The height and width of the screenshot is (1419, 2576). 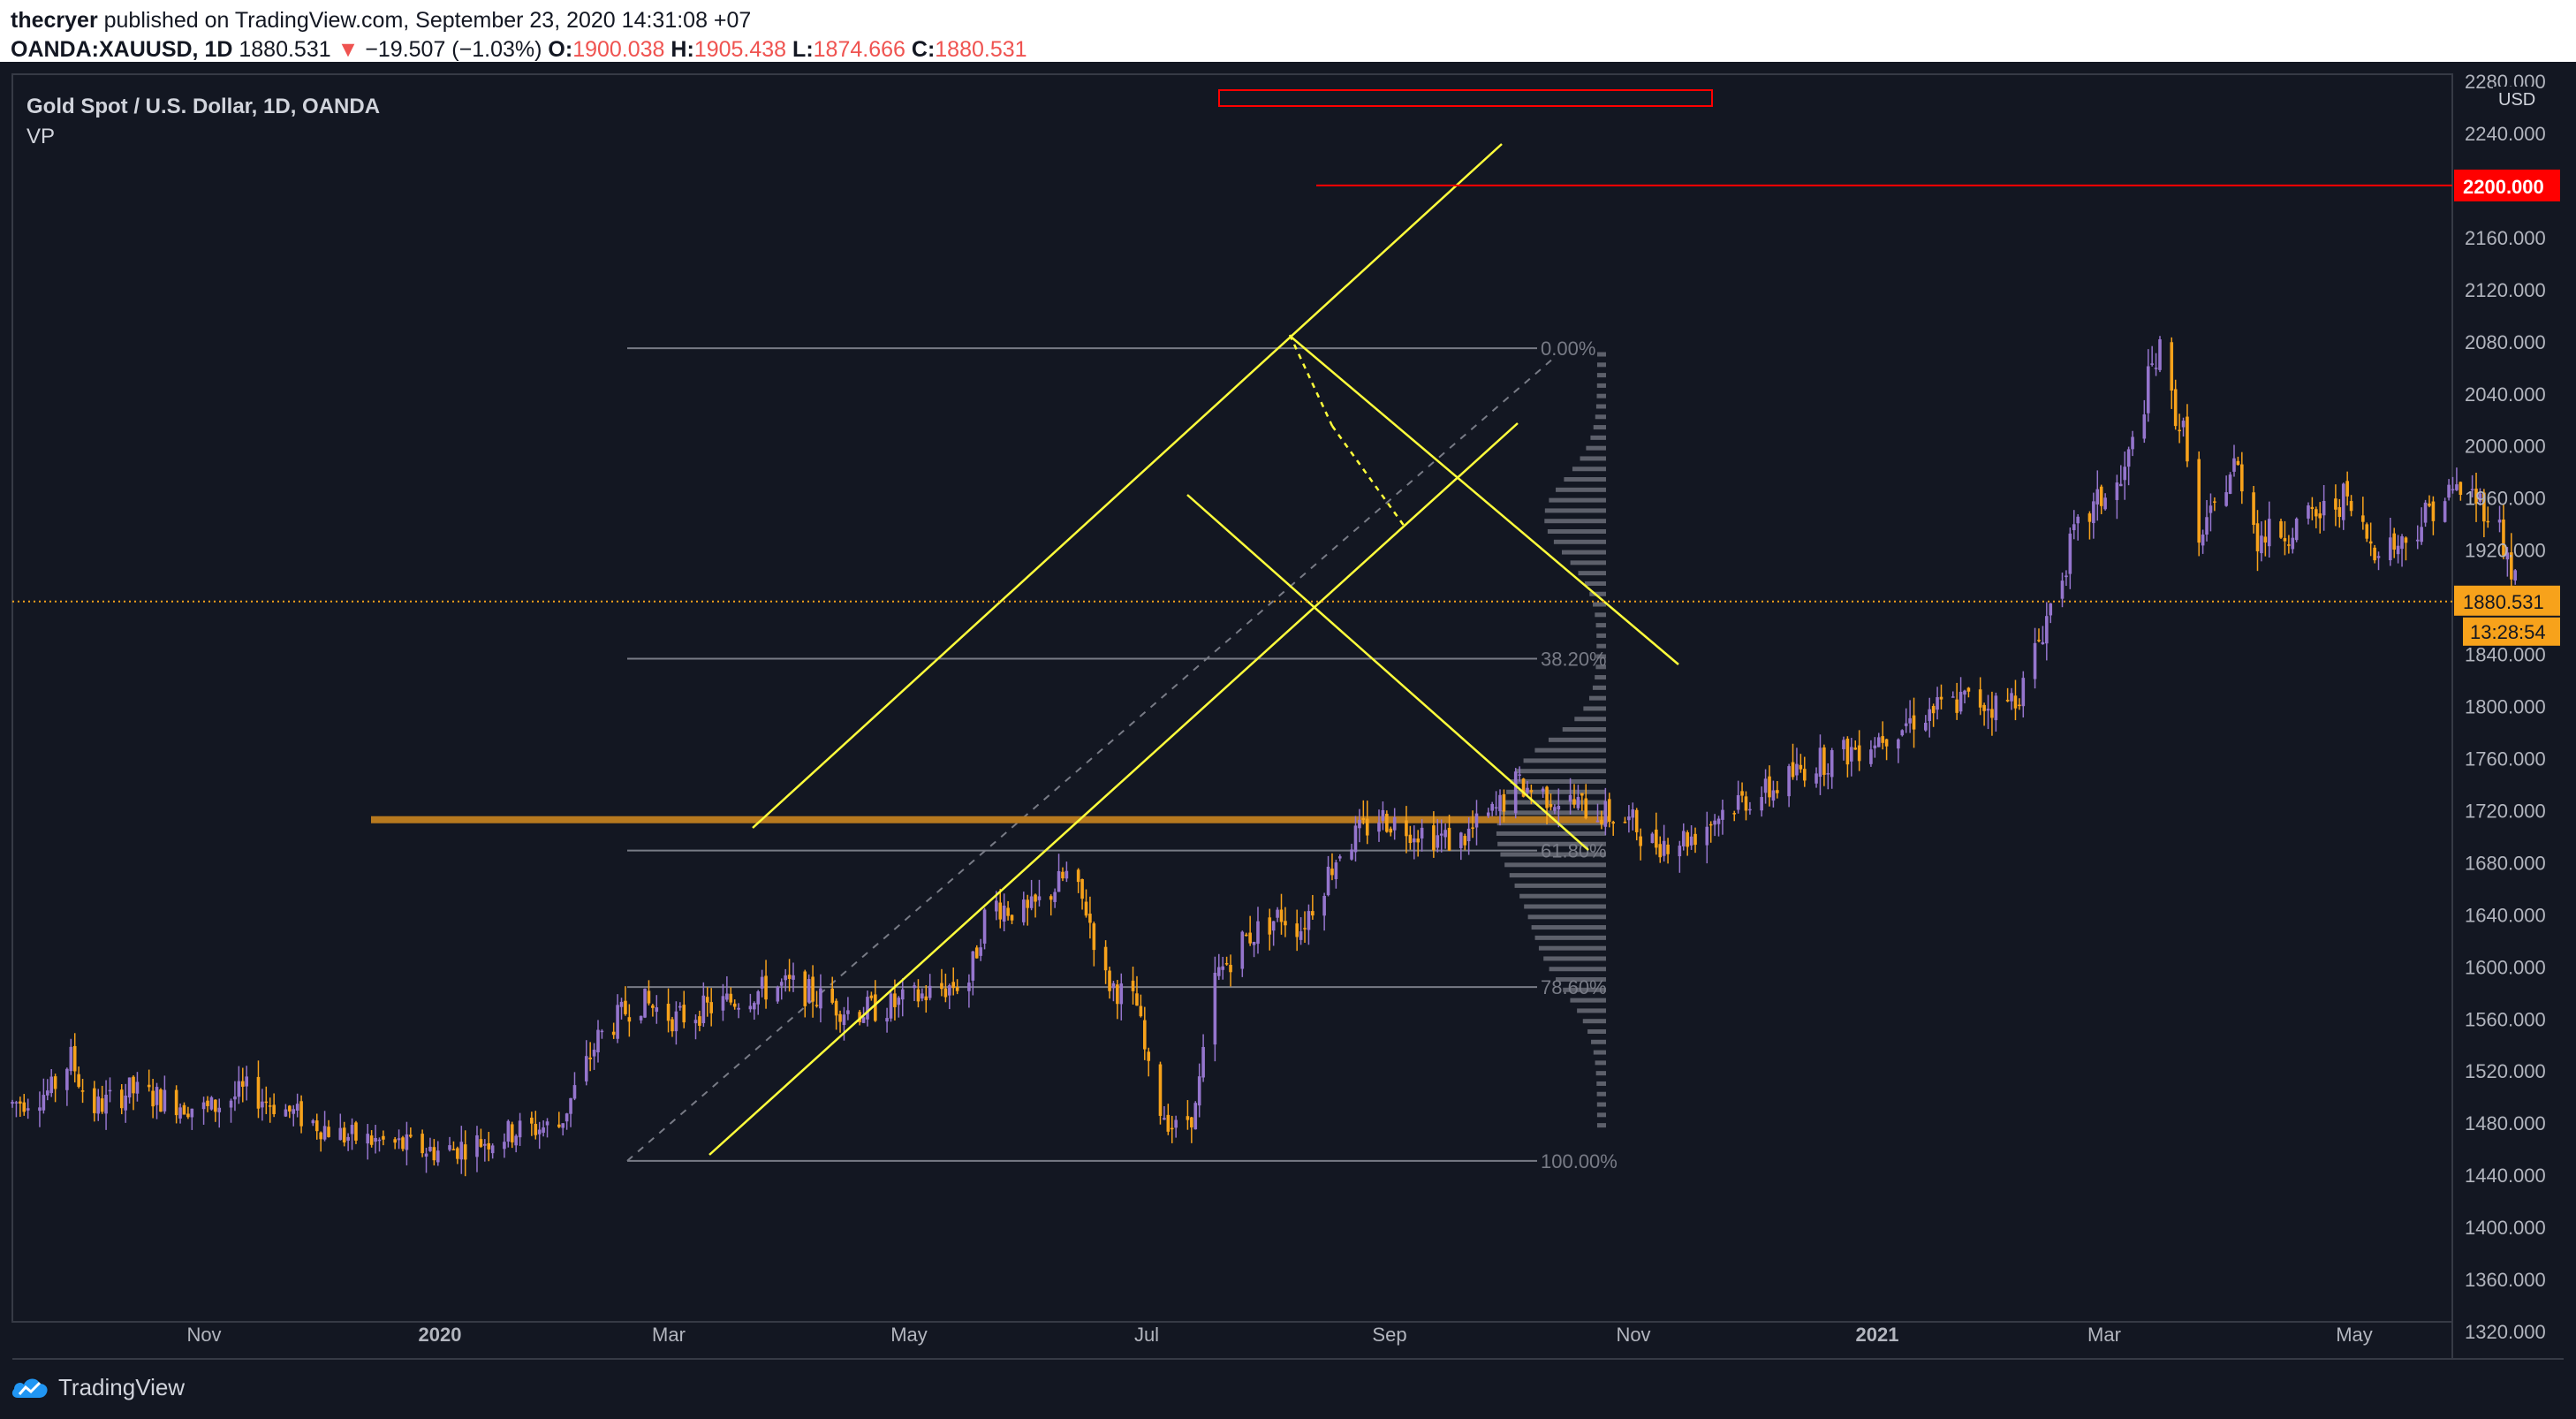 What do you see at coordinates (1835, 137) in the screenshot?
I see `target-box` at bounding box center [1835, 137].